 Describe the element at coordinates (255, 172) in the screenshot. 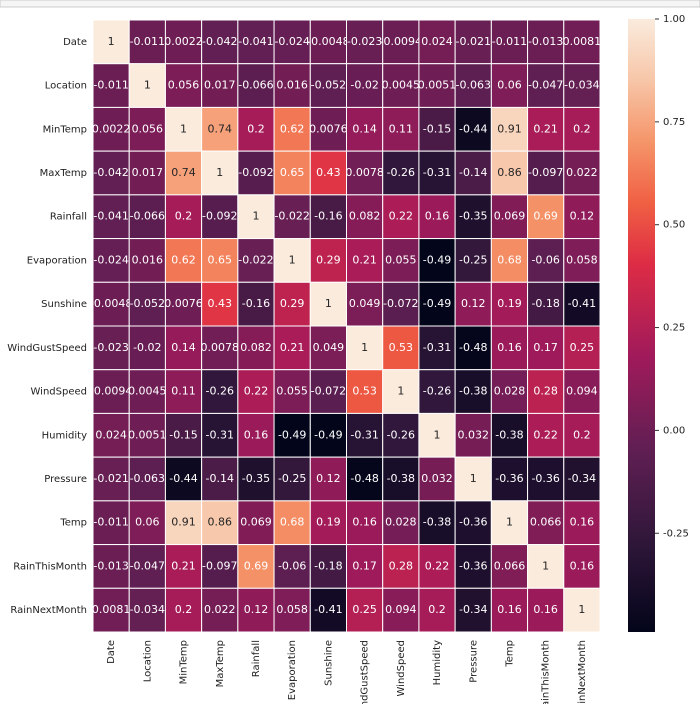

I see `cell-label: -0.092` at that location.